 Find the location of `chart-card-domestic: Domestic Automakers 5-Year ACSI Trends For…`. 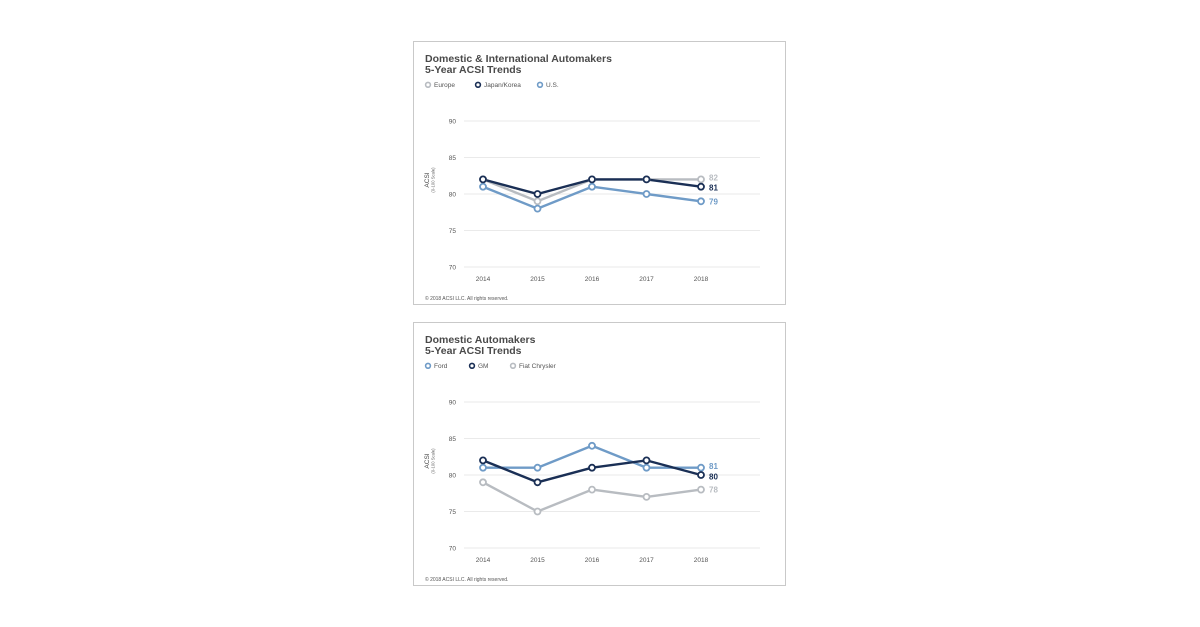

chart-card-domestic: Domestic Automakers 5-Year ACSI Trends For… is located at coordinates (599, 454).